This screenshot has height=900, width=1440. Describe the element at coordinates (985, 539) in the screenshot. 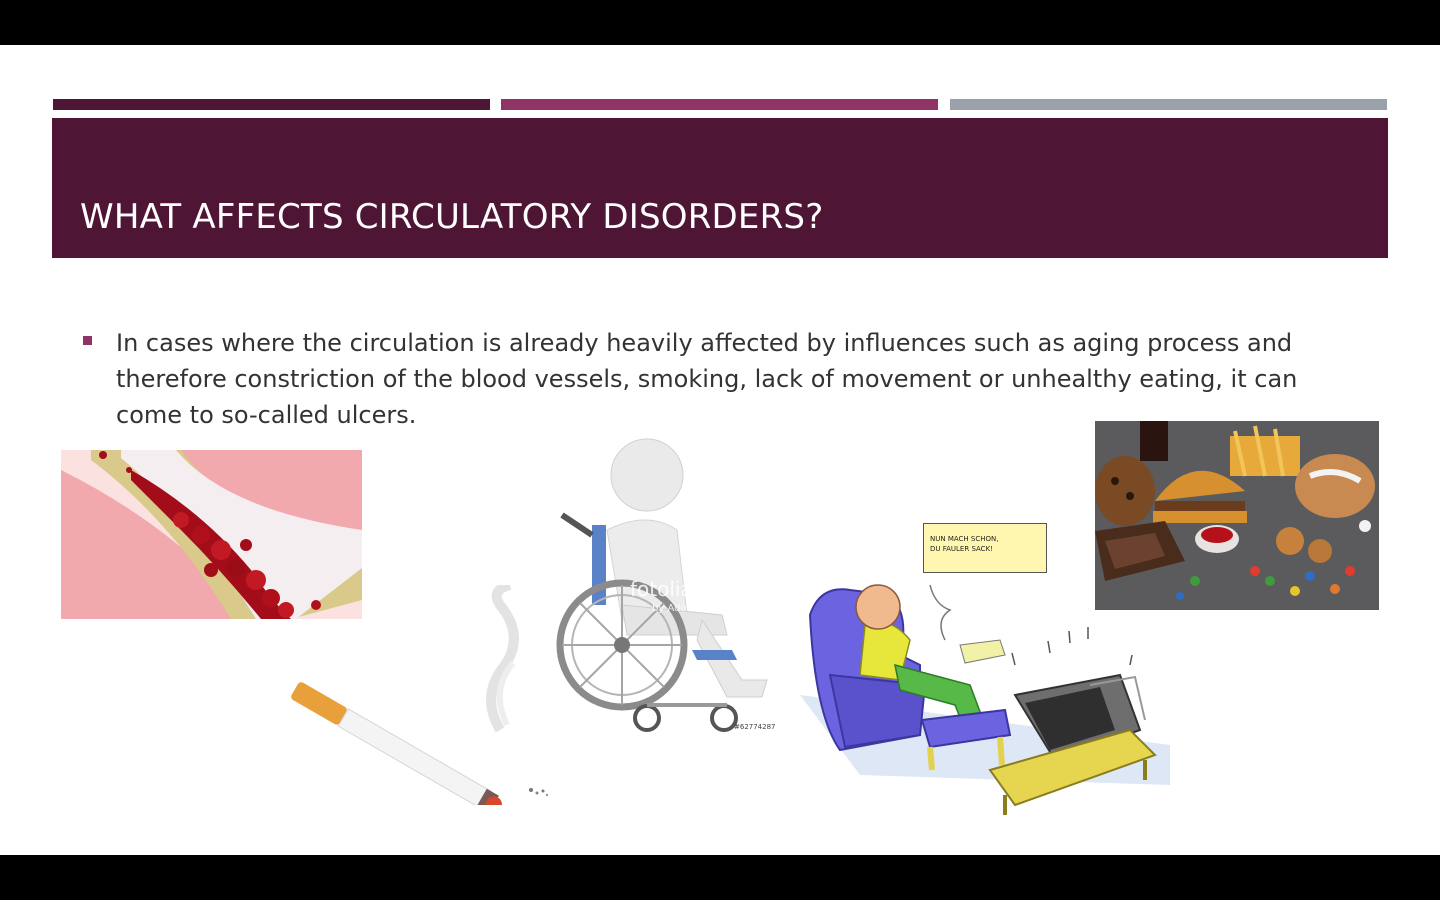

I see `speech-line-1: NUN MACH SCHON,` at that location.